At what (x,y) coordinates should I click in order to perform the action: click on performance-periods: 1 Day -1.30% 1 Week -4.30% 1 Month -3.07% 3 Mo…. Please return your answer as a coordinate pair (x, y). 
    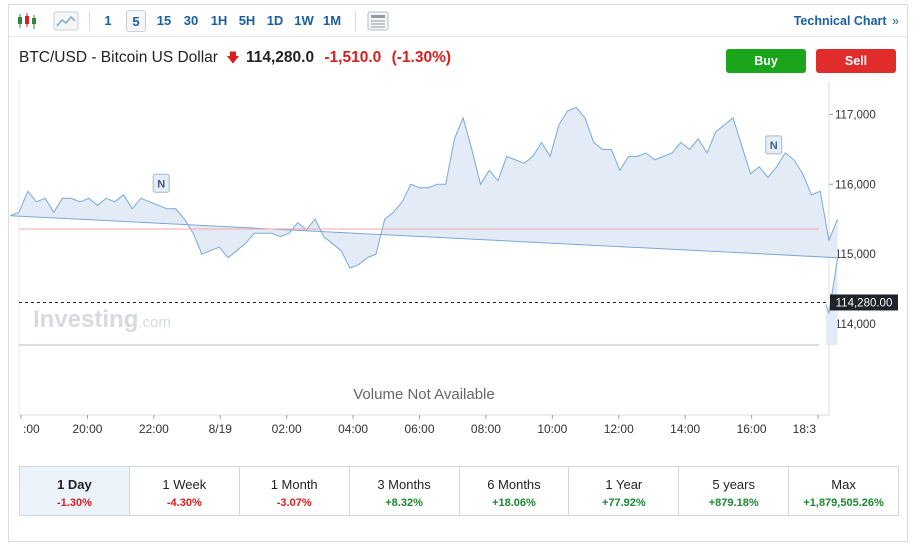
    Looking at the image, I should click on (459, 491).